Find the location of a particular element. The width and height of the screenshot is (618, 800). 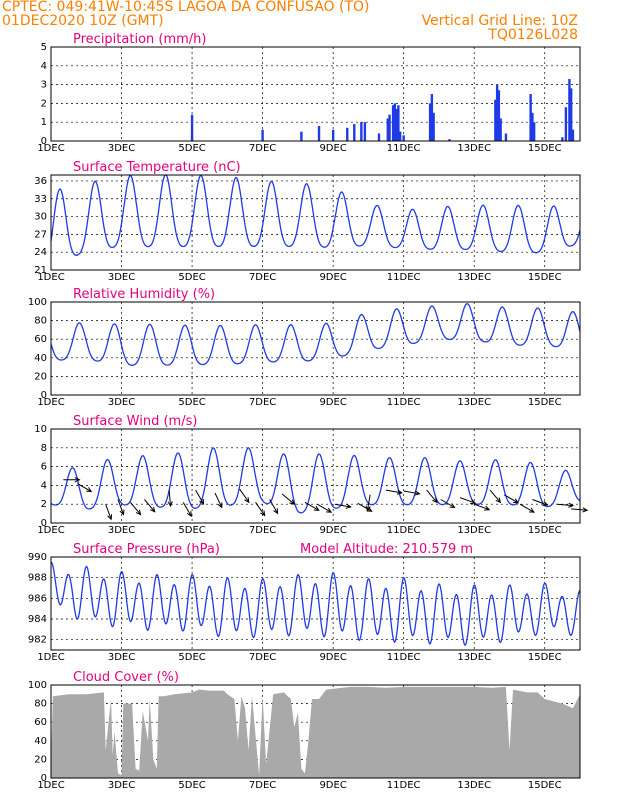

cloud-area is located at coordinates (315, 732).